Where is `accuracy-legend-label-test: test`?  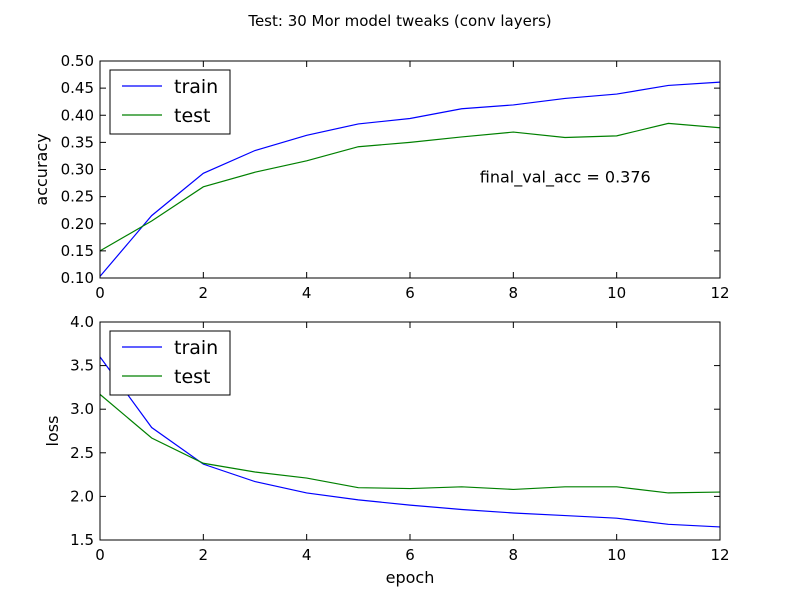
accuracy-legend-label-test: test is located at coordinates (192, 116).